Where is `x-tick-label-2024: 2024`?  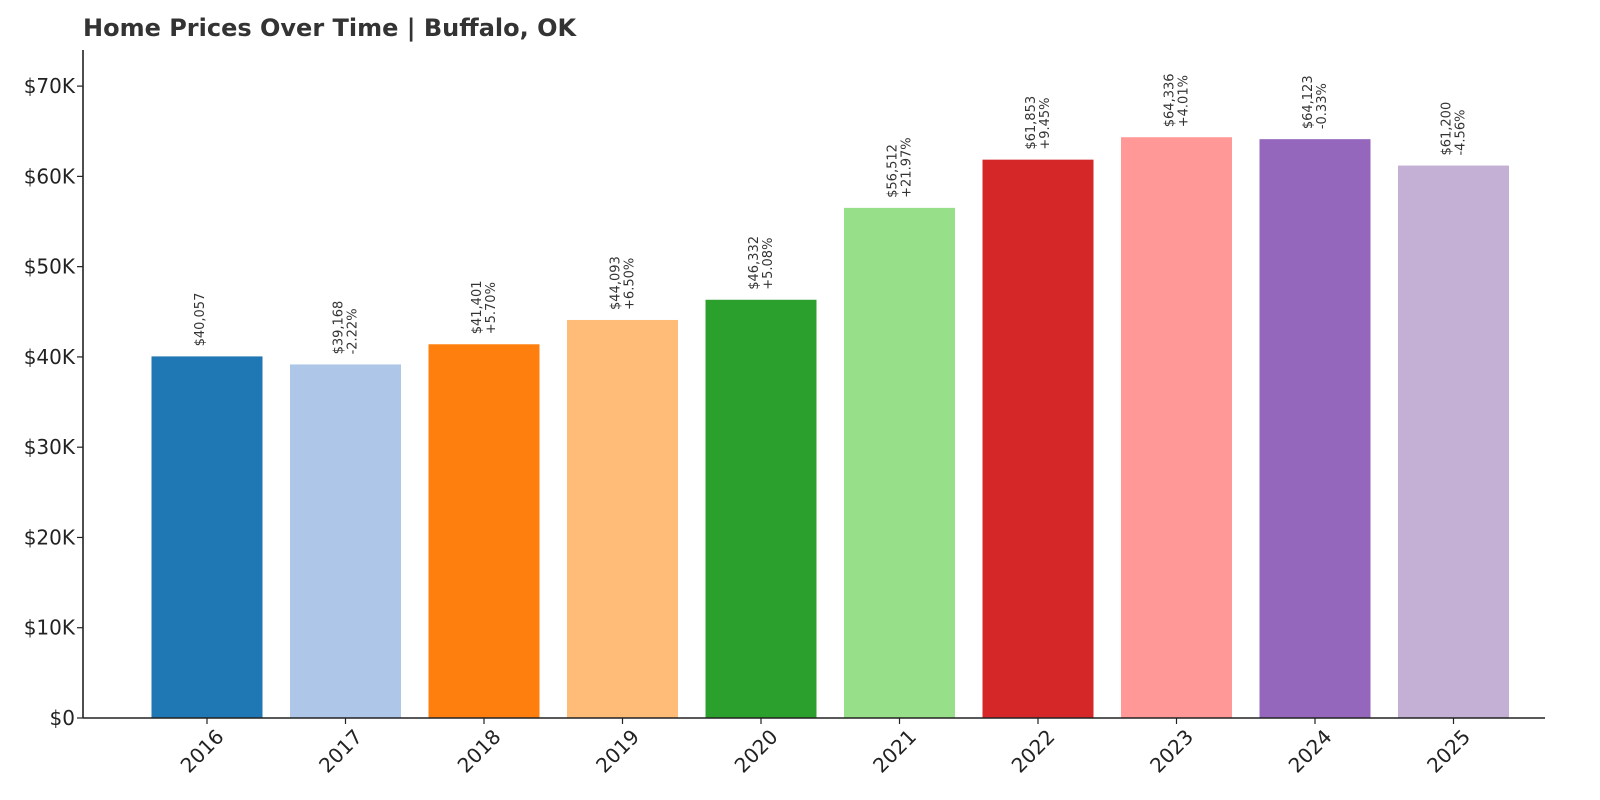 x-tick-label-2024: 2024 is located at coordinates (1310, 751).